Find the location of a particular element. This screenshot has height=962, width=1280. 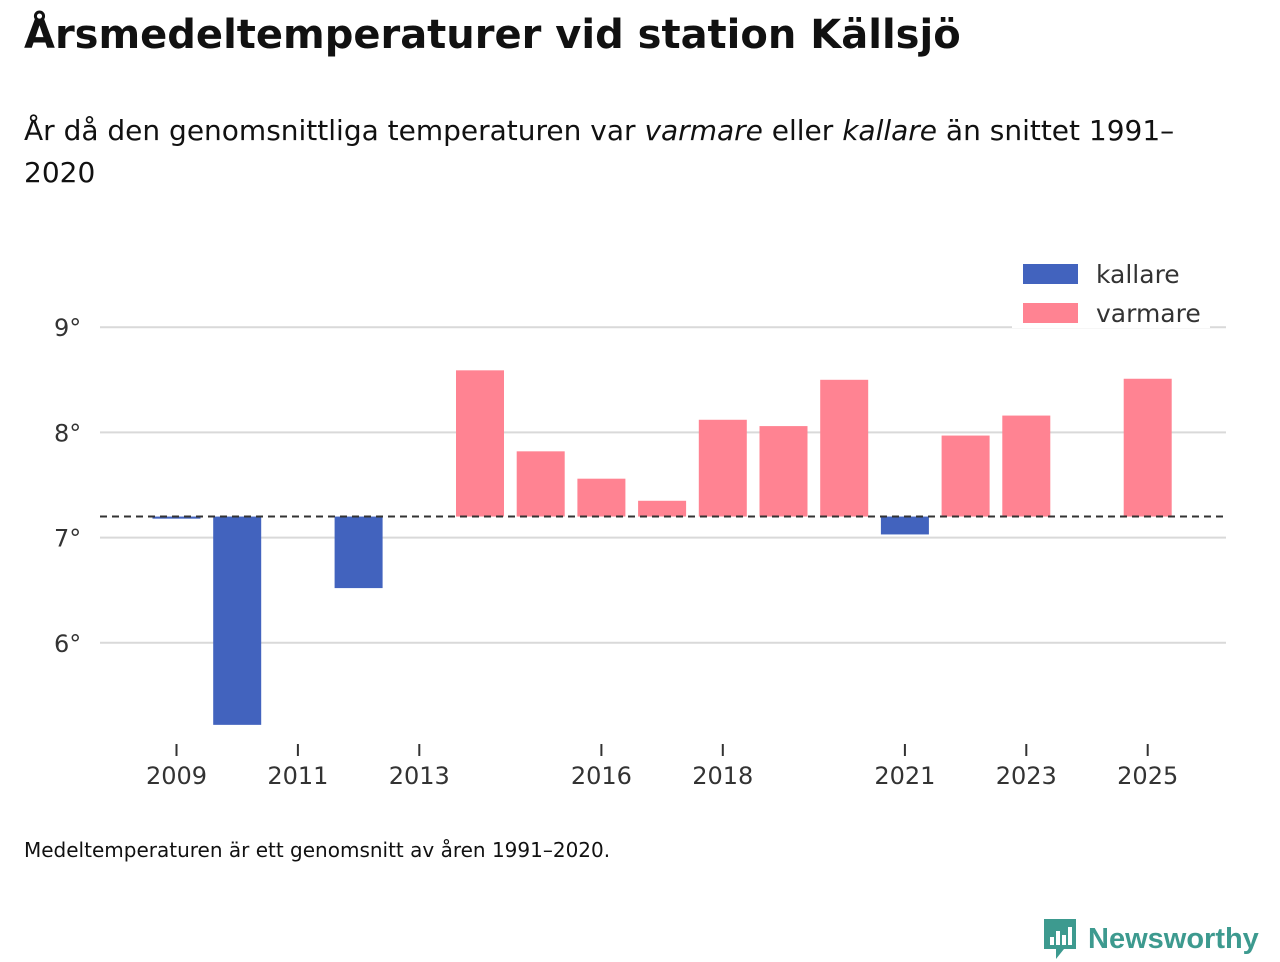

x-tick-label: 2021 is located at coordinates (904, 776).